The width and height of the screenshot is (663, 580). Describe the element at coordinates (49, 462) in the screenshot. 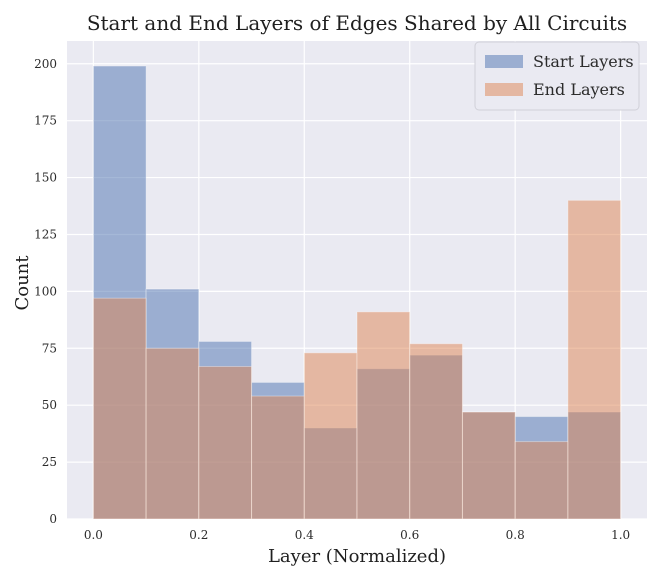

I see `y-tick-label: 25` at that location.